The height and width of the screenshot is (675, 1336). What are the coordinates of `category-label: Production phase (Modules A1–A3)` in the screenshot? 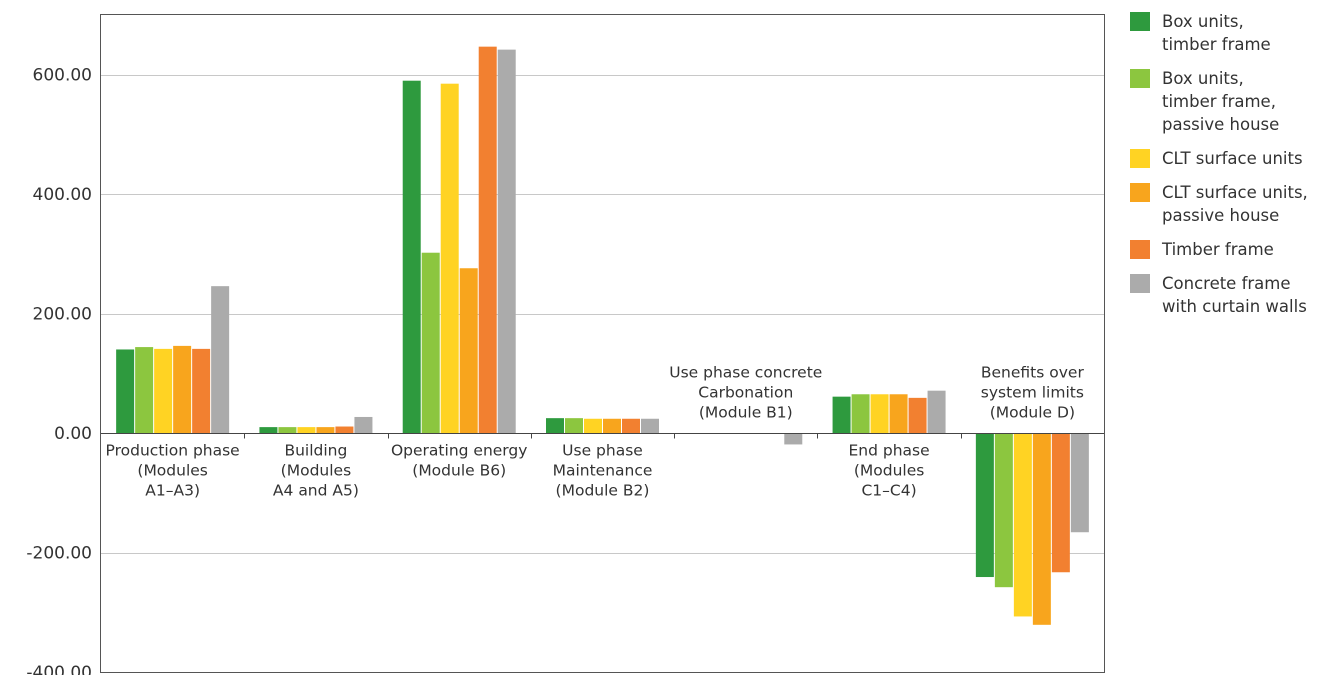 It's located at (173, 471).